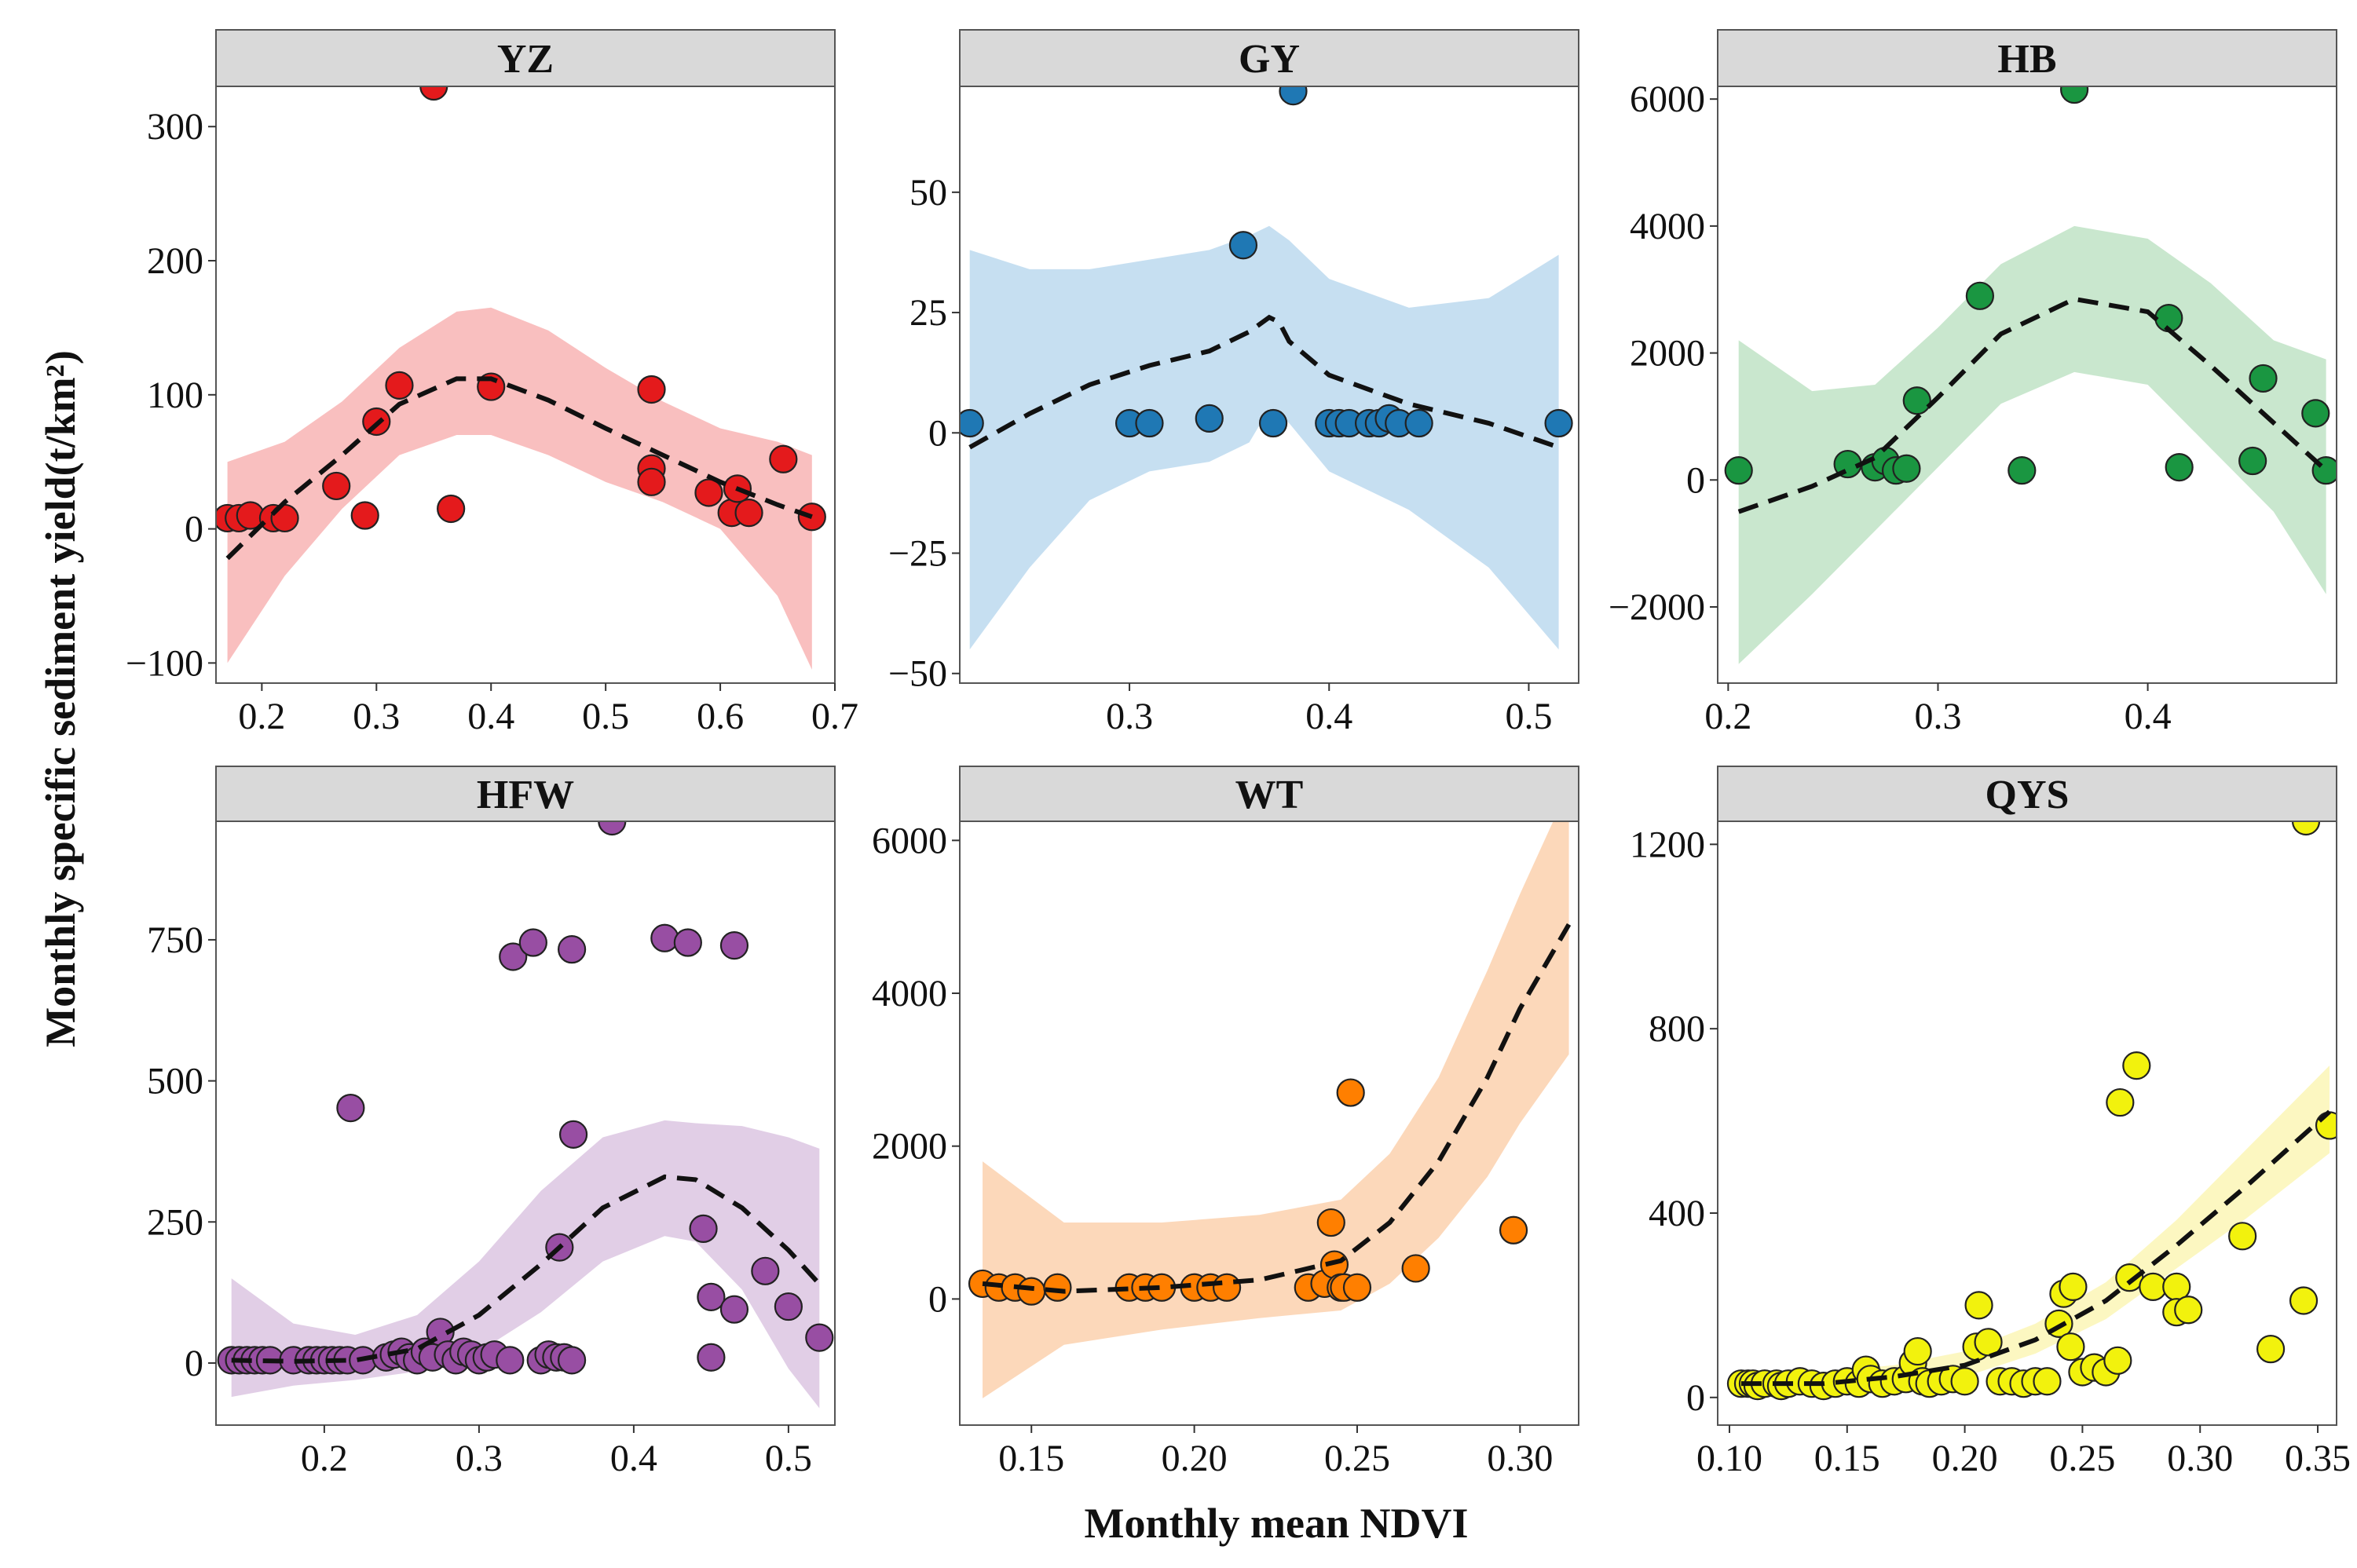  What do you see at coordinates (1264, 382) in the screenshot?
I see `panel-gy-fit-line` at bounding box center [1264, 382].